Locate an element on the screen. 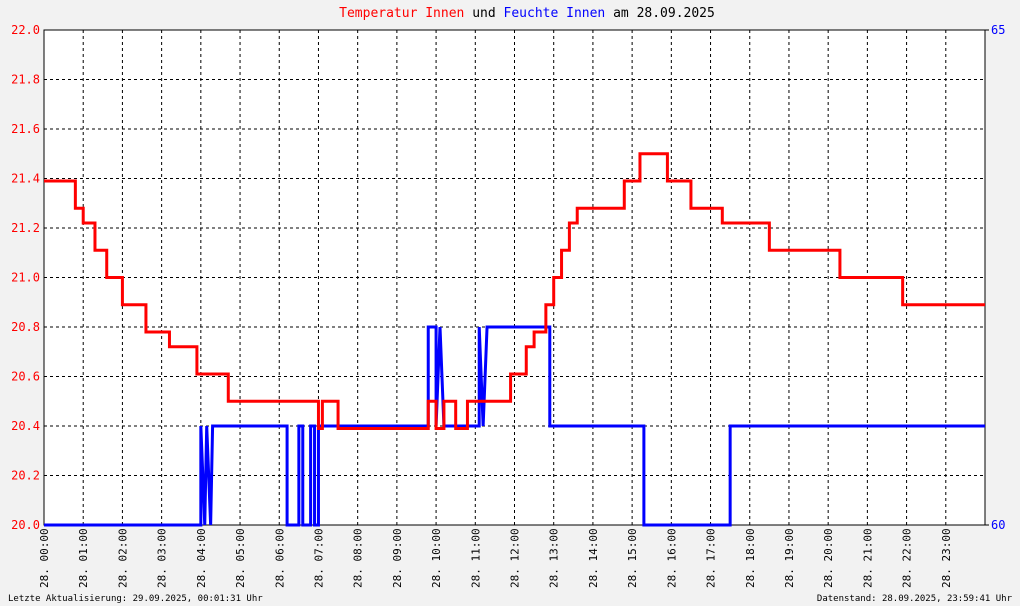  y2-tick-label: 65 is located at coordinates (998, 30).